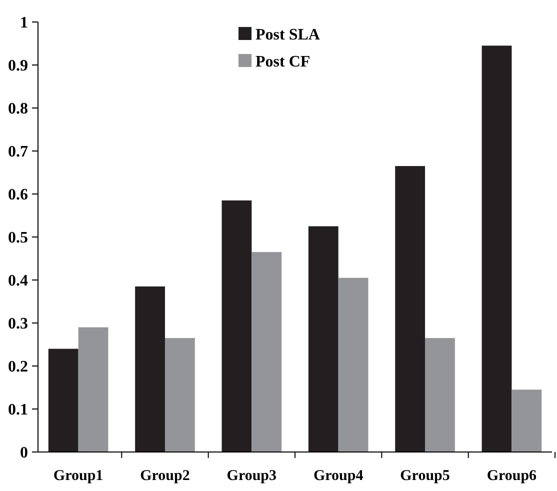 This screenshot has height=491, width=557. I want to click on y-tick-label: 0.4, so click(18, 281).